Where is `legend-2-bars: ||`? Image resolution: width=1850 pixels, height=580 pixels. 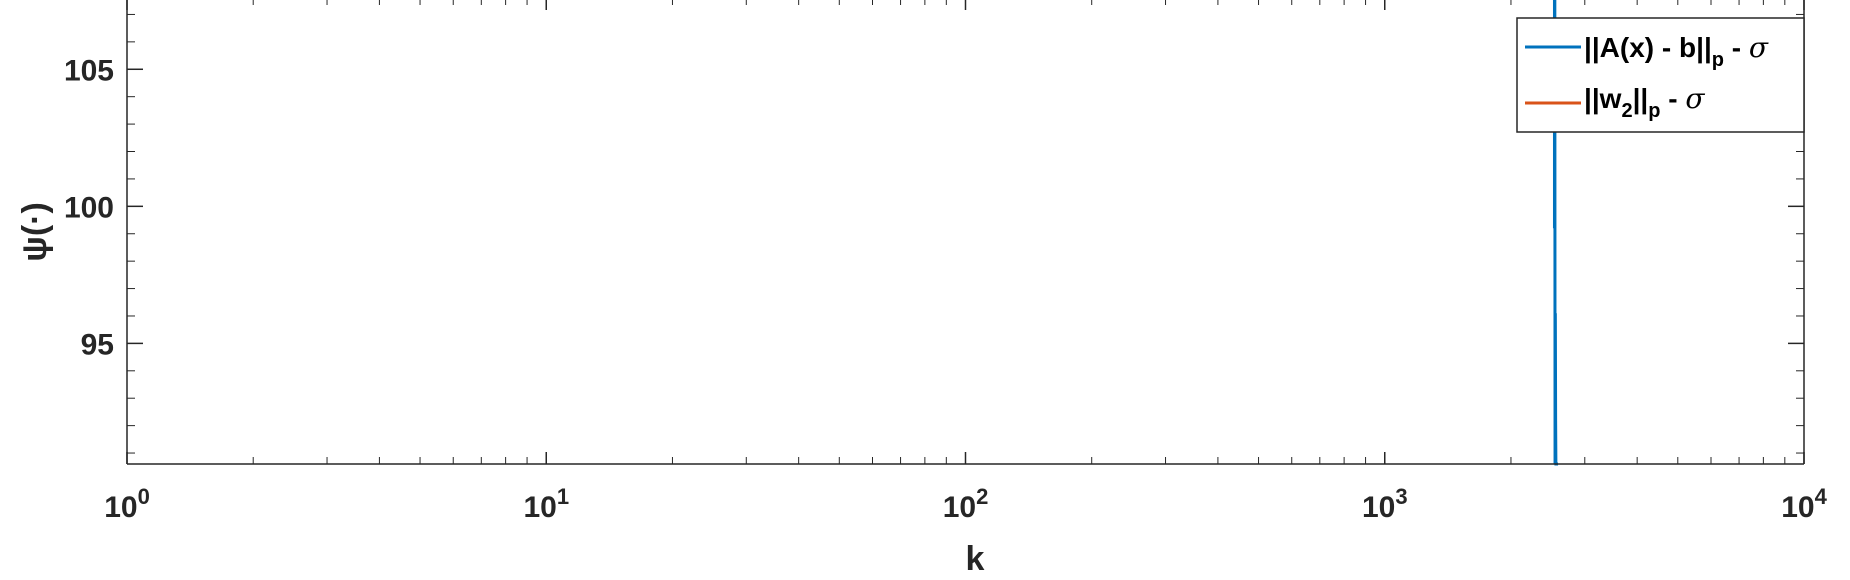
legend-2-bars: || is located at coordinates (1592, 98).